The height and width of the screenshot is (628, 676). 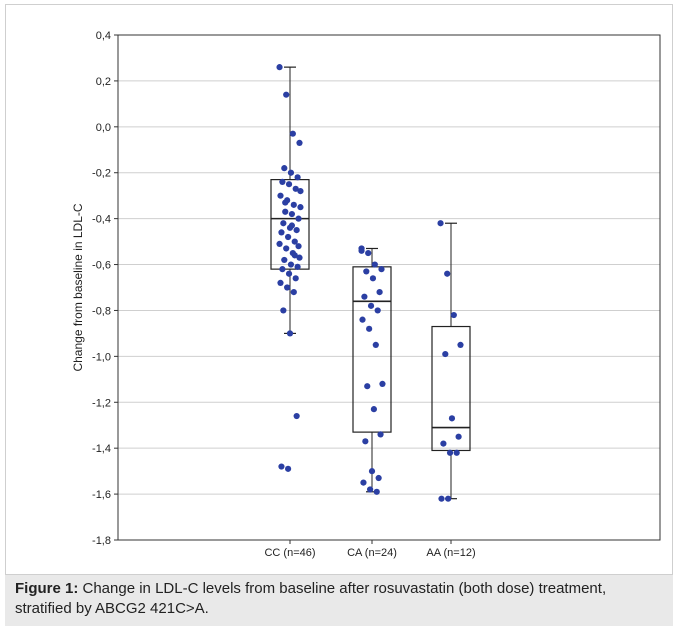 What do you see at coordinates (101, 541) in the screenshot?
I see `y-tick-label-11: -1,8` at bounding box center [101, 541].